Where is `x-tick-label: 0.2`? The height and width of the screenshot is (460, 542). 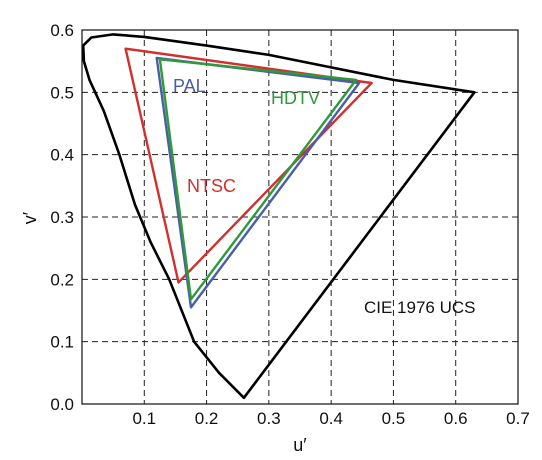 x-tick-label: 0.2 is located at coordinates (207, 418).